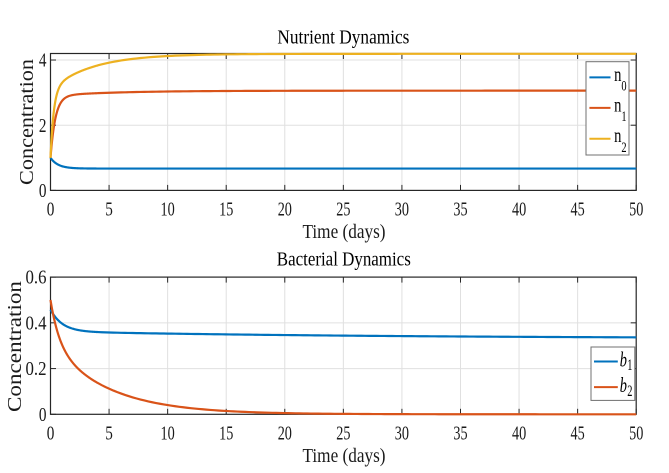  I want to click on svg-text: Nutrient Dynamics, so click(343, 38).